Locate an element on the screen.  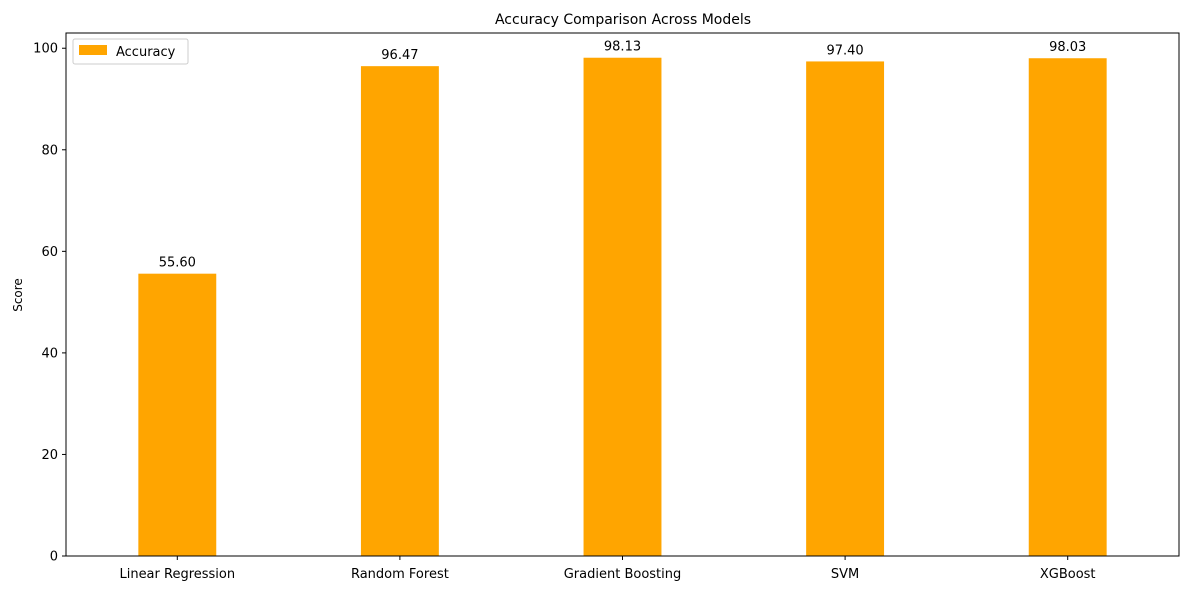
bar-xgboost is located at coordinates (1067, 307).